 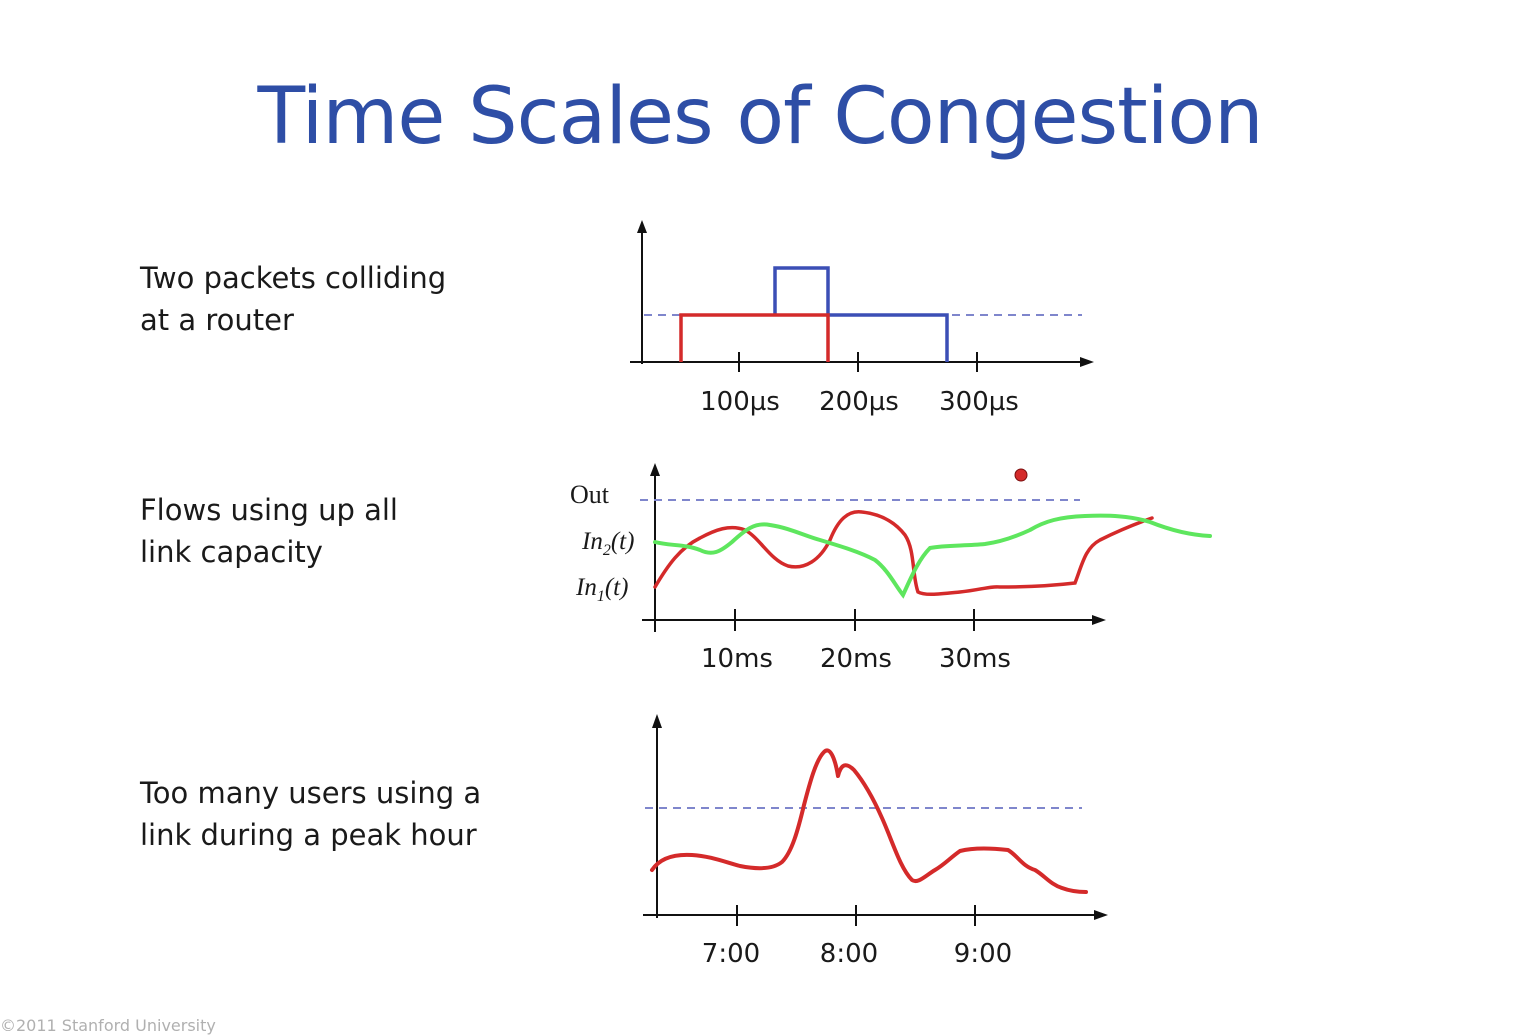 I want to click on packet-collision-diagram: 100µs 200µs 300µs, so click(x=862, y=318).